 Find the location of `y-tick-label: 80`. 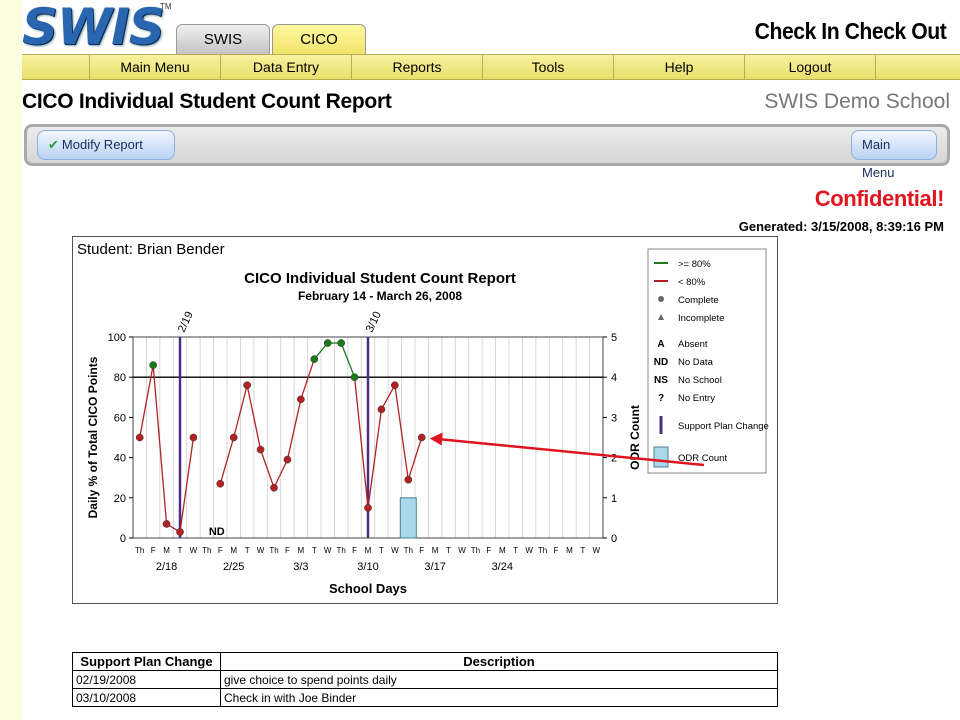

y-tick-label: 80 is located at coordinates (120, 378).